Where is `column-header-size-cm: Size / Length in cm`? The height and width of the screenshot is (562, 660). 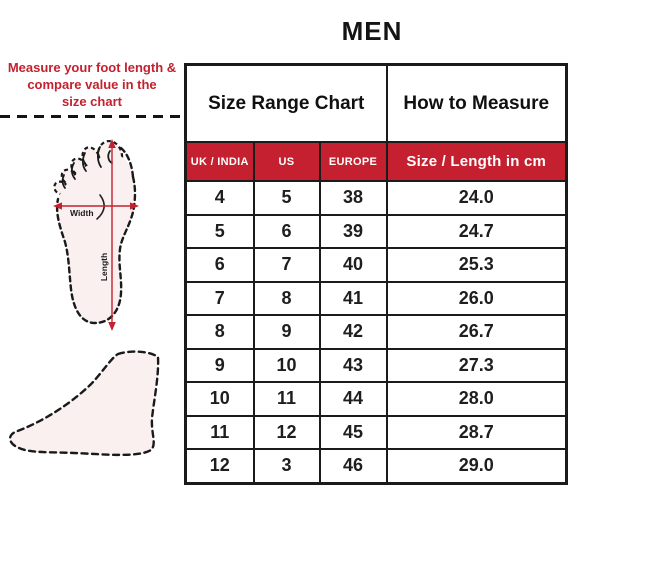 column-header-size-cm: Size / Length in cm is located at coordinates (476, 161).